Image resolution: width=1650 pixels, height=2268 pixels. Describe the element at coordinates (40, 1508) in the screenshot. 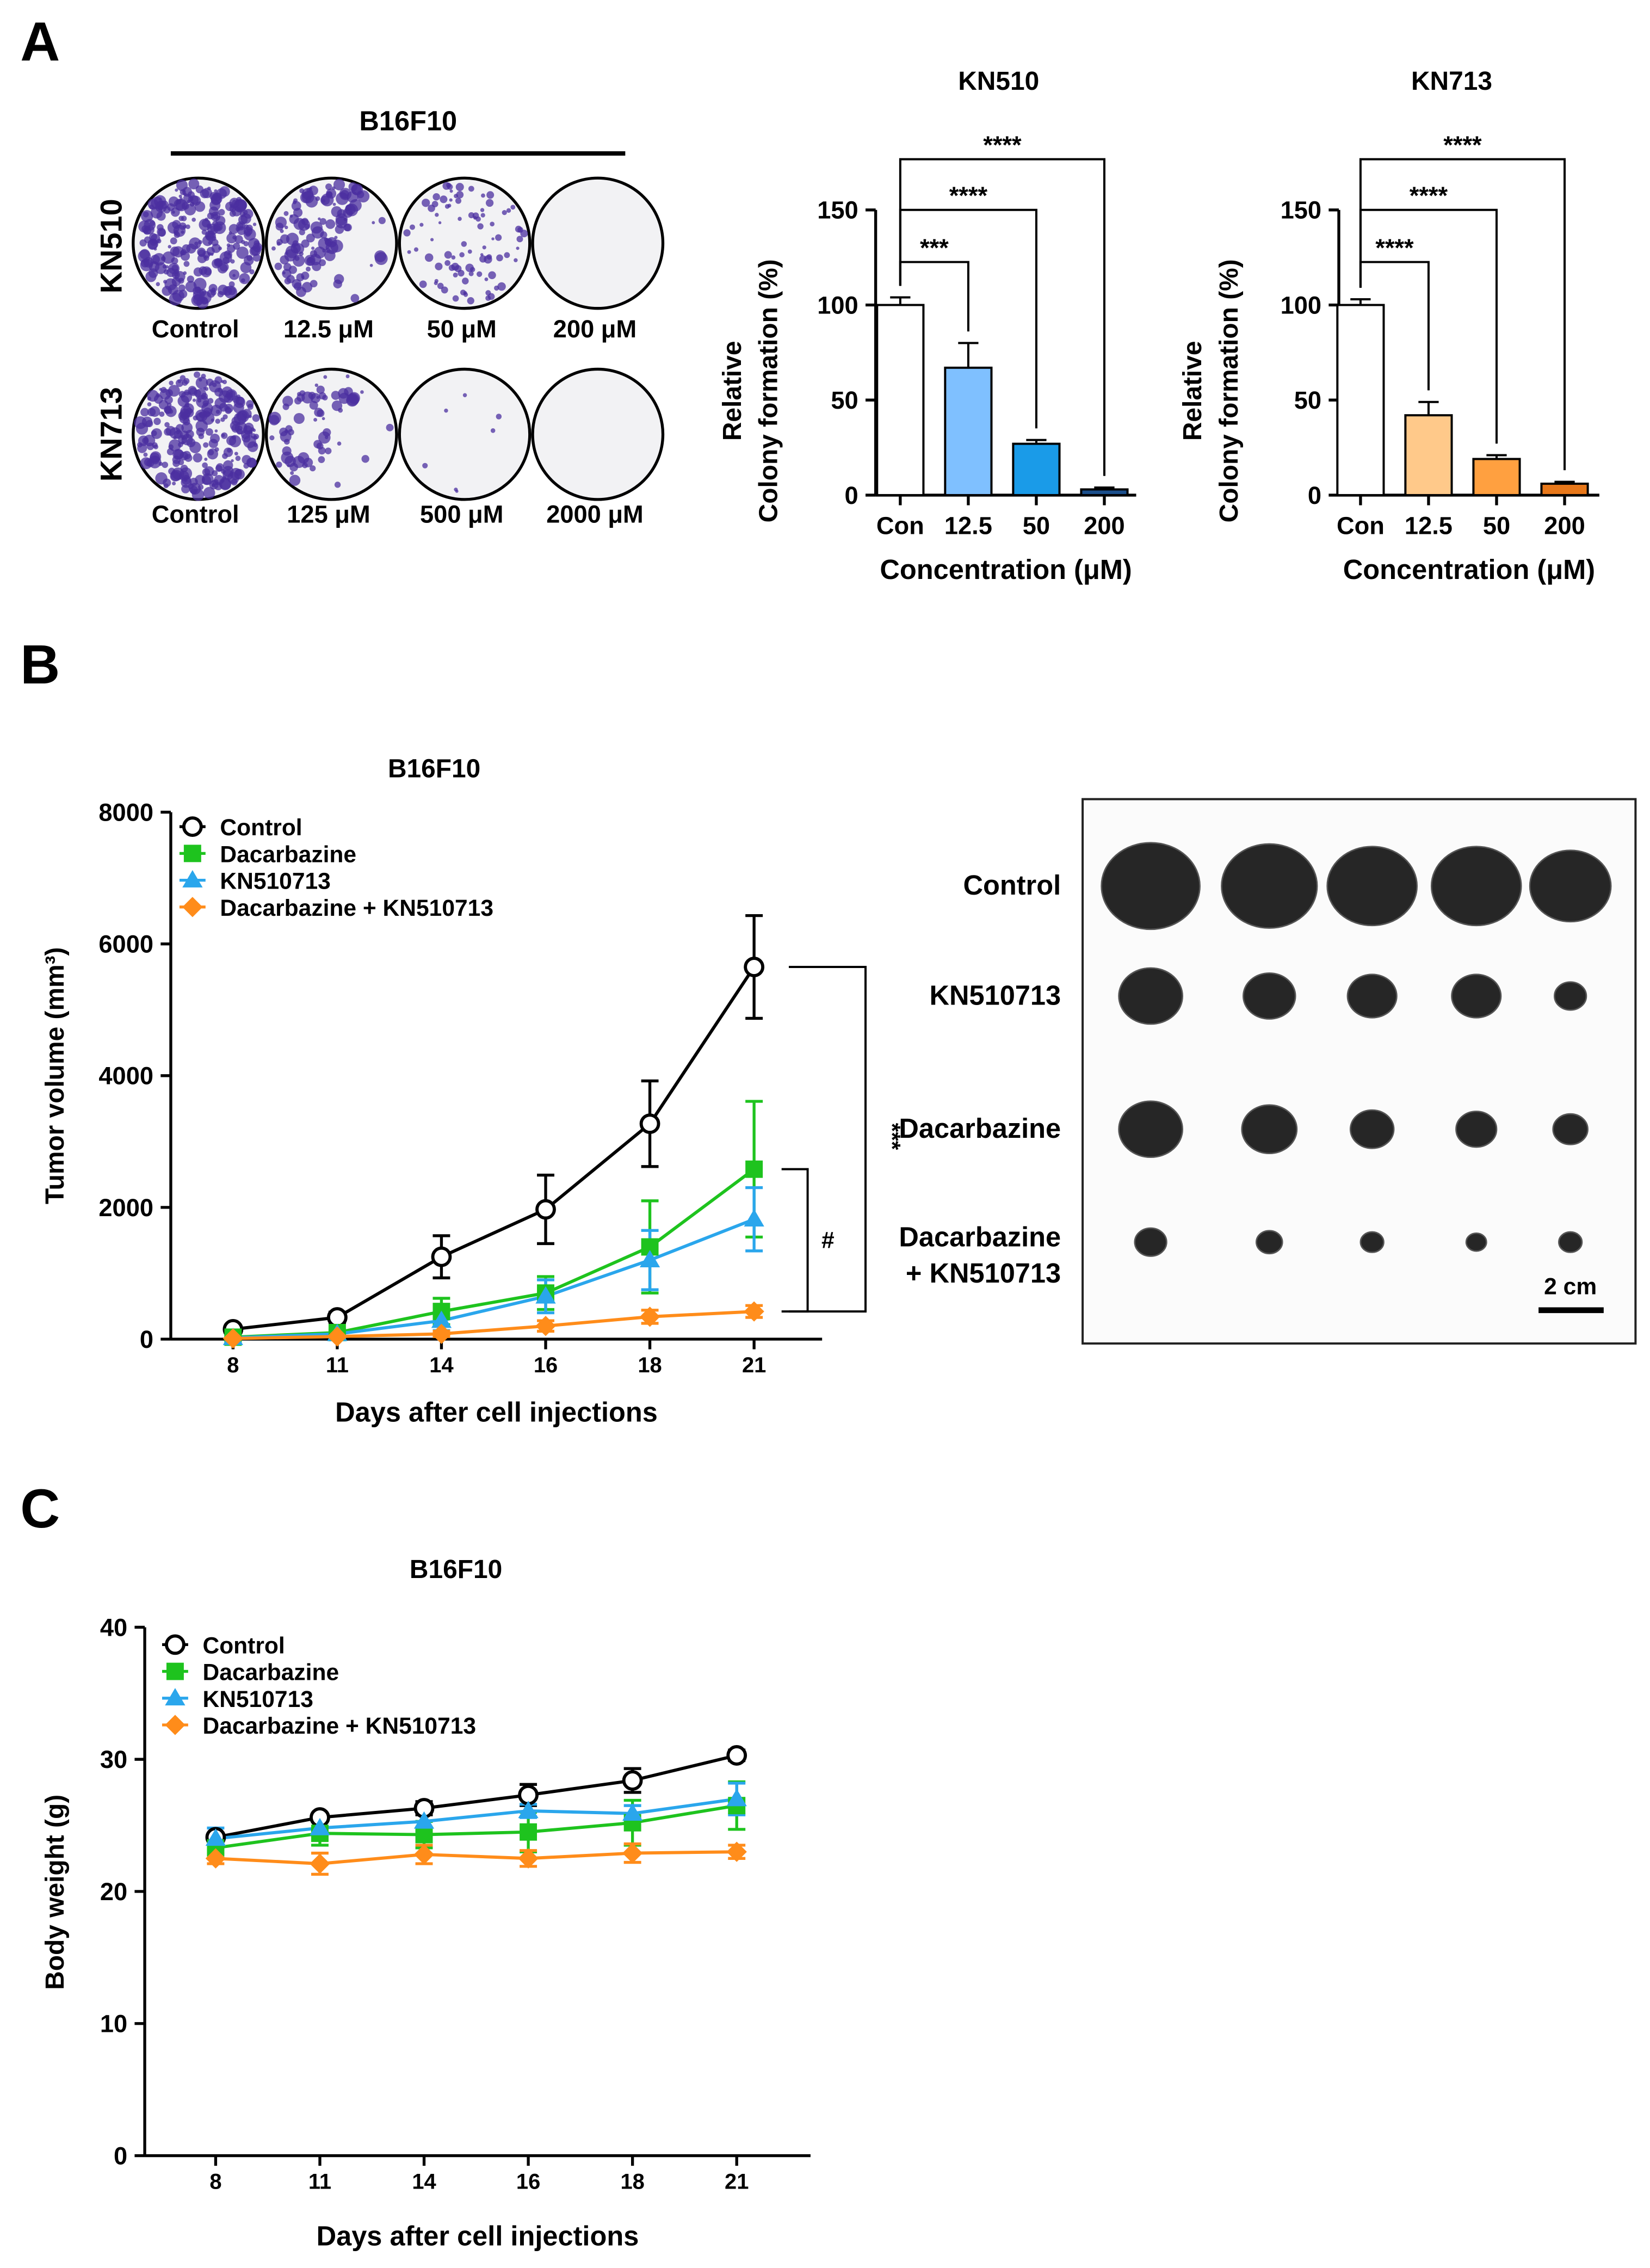

I see `panel-label: C` at that location.